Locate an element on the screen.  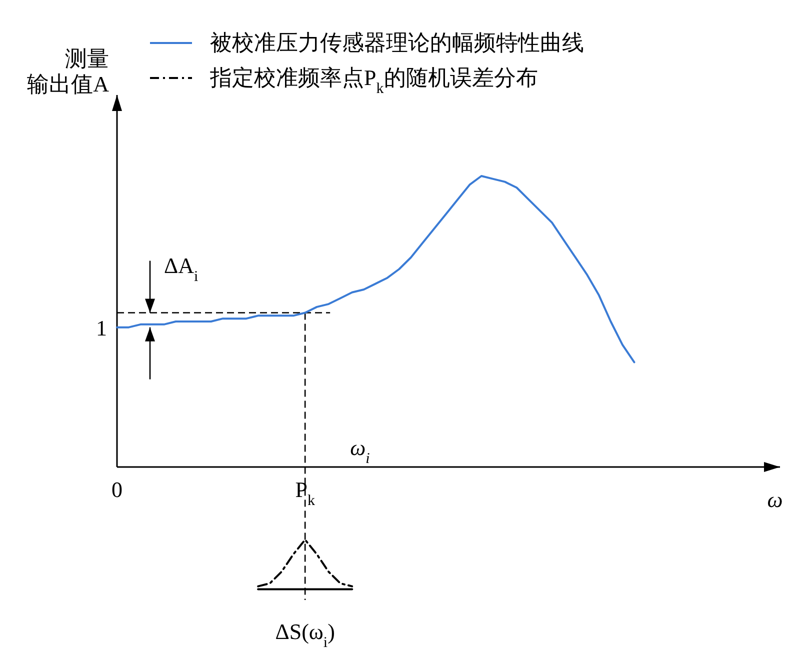
legend-label: 指定校准频率点P$_{k}$的随机误差分布 is located at coordinates (373, 81).